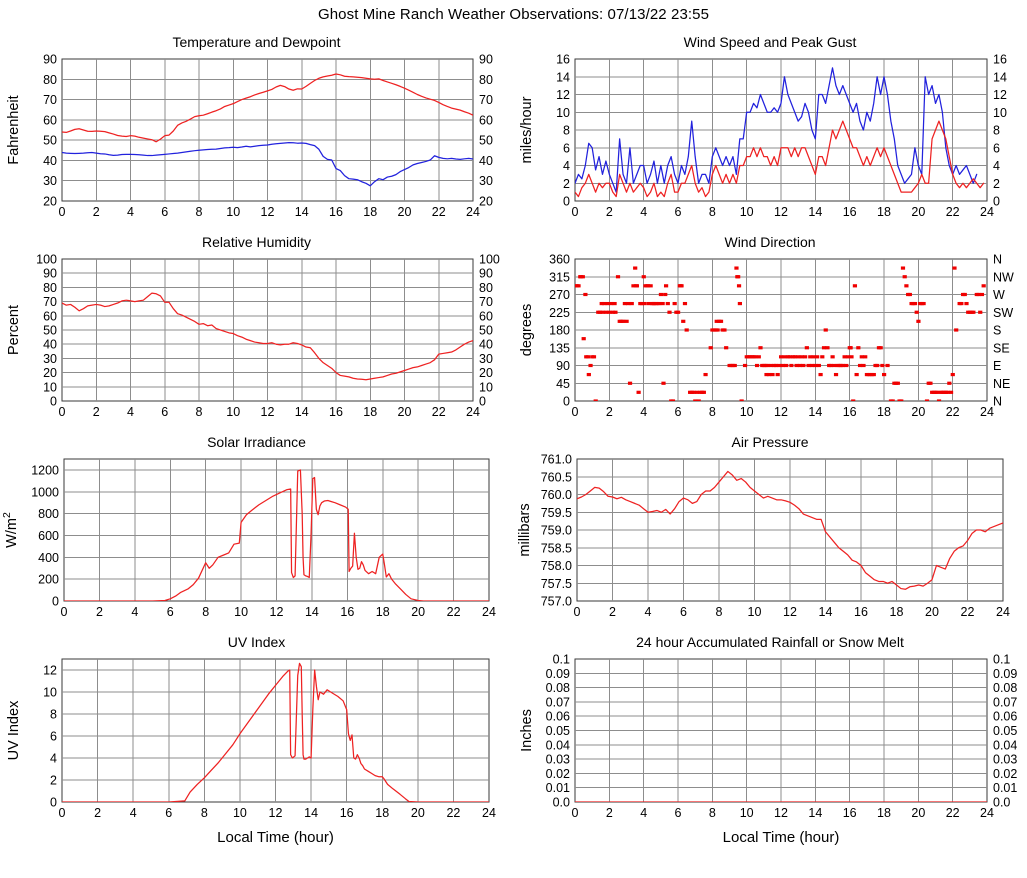 This screenshot has width=1027, height=878. What do you see at coordinates (486, 100) in the screenshot?
I see `svg-text: 70` at bounding box center [486, 100].